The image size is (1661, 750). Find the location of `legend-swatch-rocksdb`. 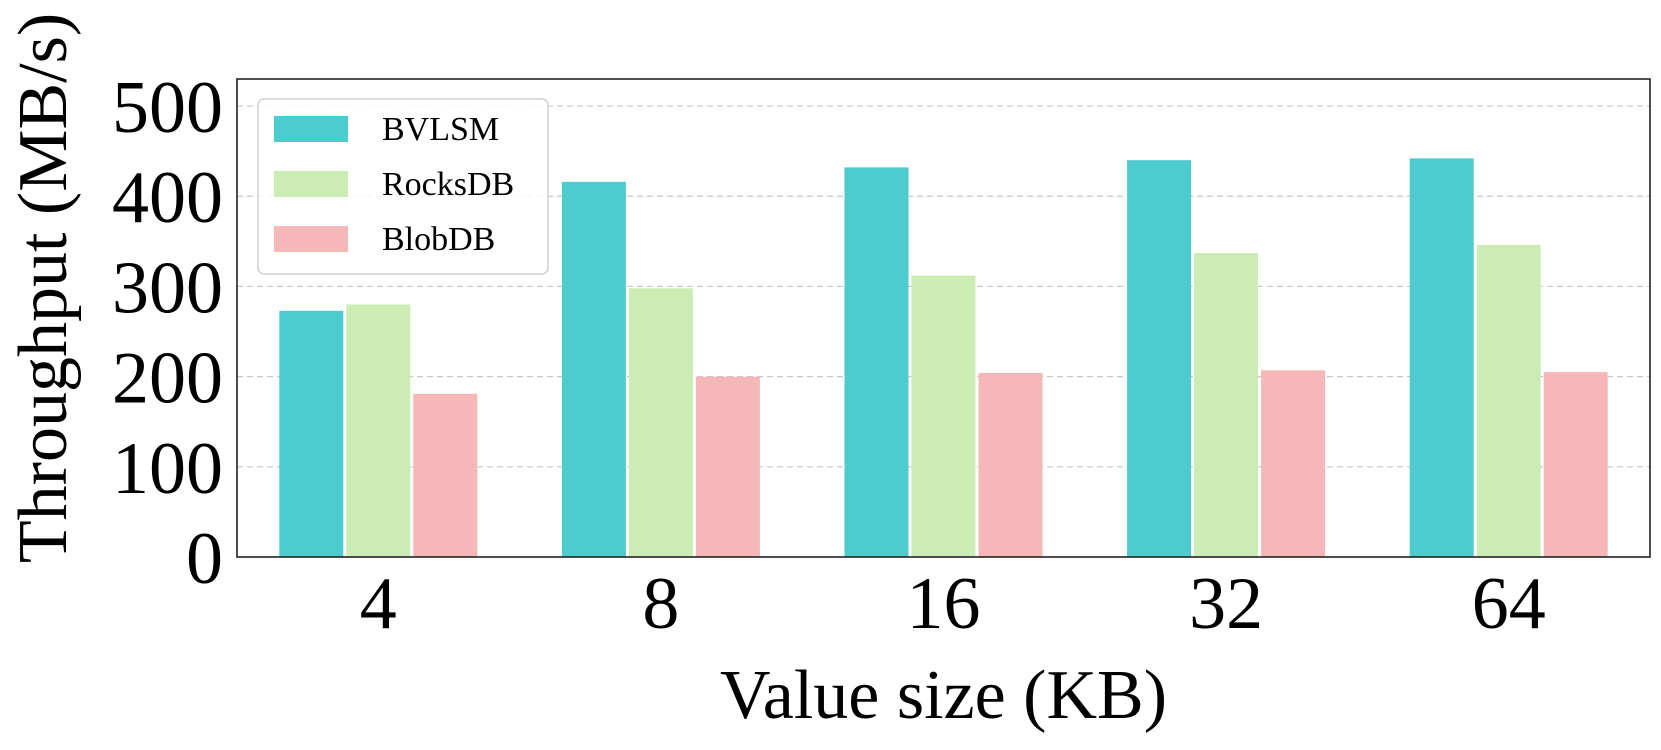

legend-swatch-rocksdb is located at coordinates (311, 184).